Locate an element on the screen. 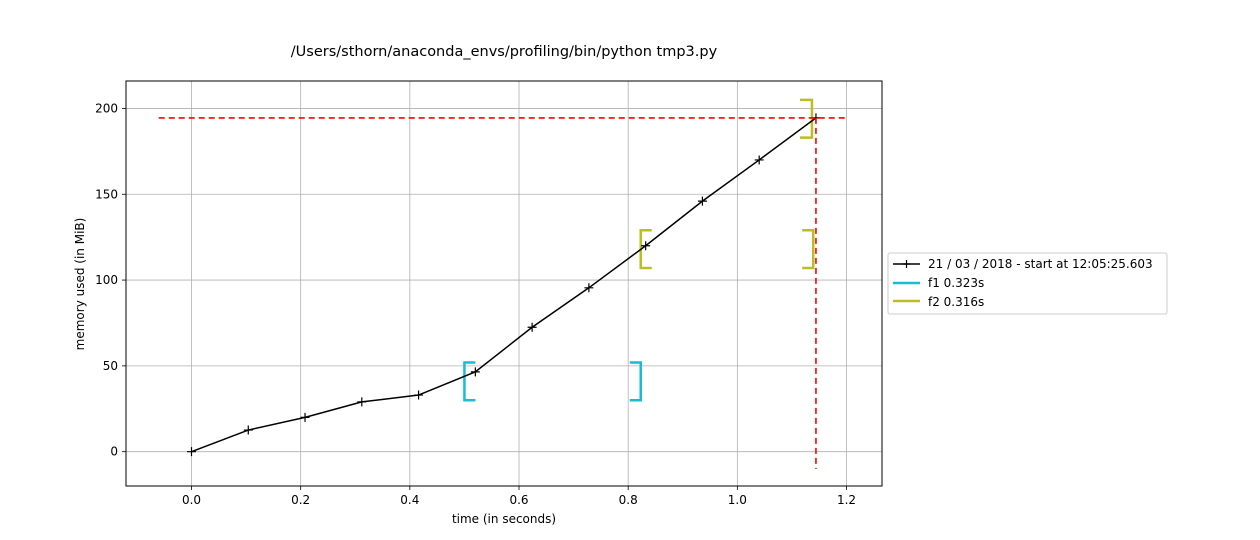 This screenshot has width=1260, height=540. x-tick-label: 0.6 is located at coordinates (518, 500).